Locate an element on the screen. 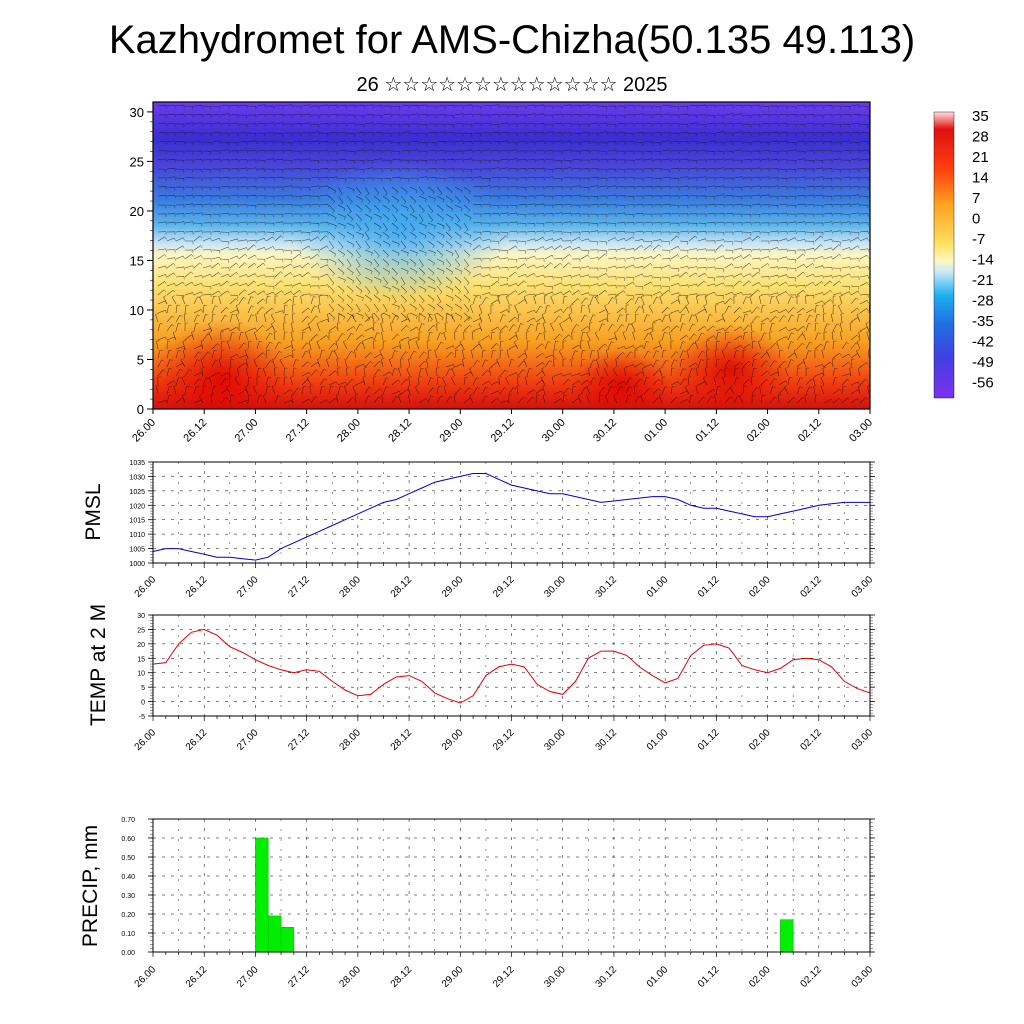  temp-axis-label: TEMP at 2 M is located at coordinates (98, 665).